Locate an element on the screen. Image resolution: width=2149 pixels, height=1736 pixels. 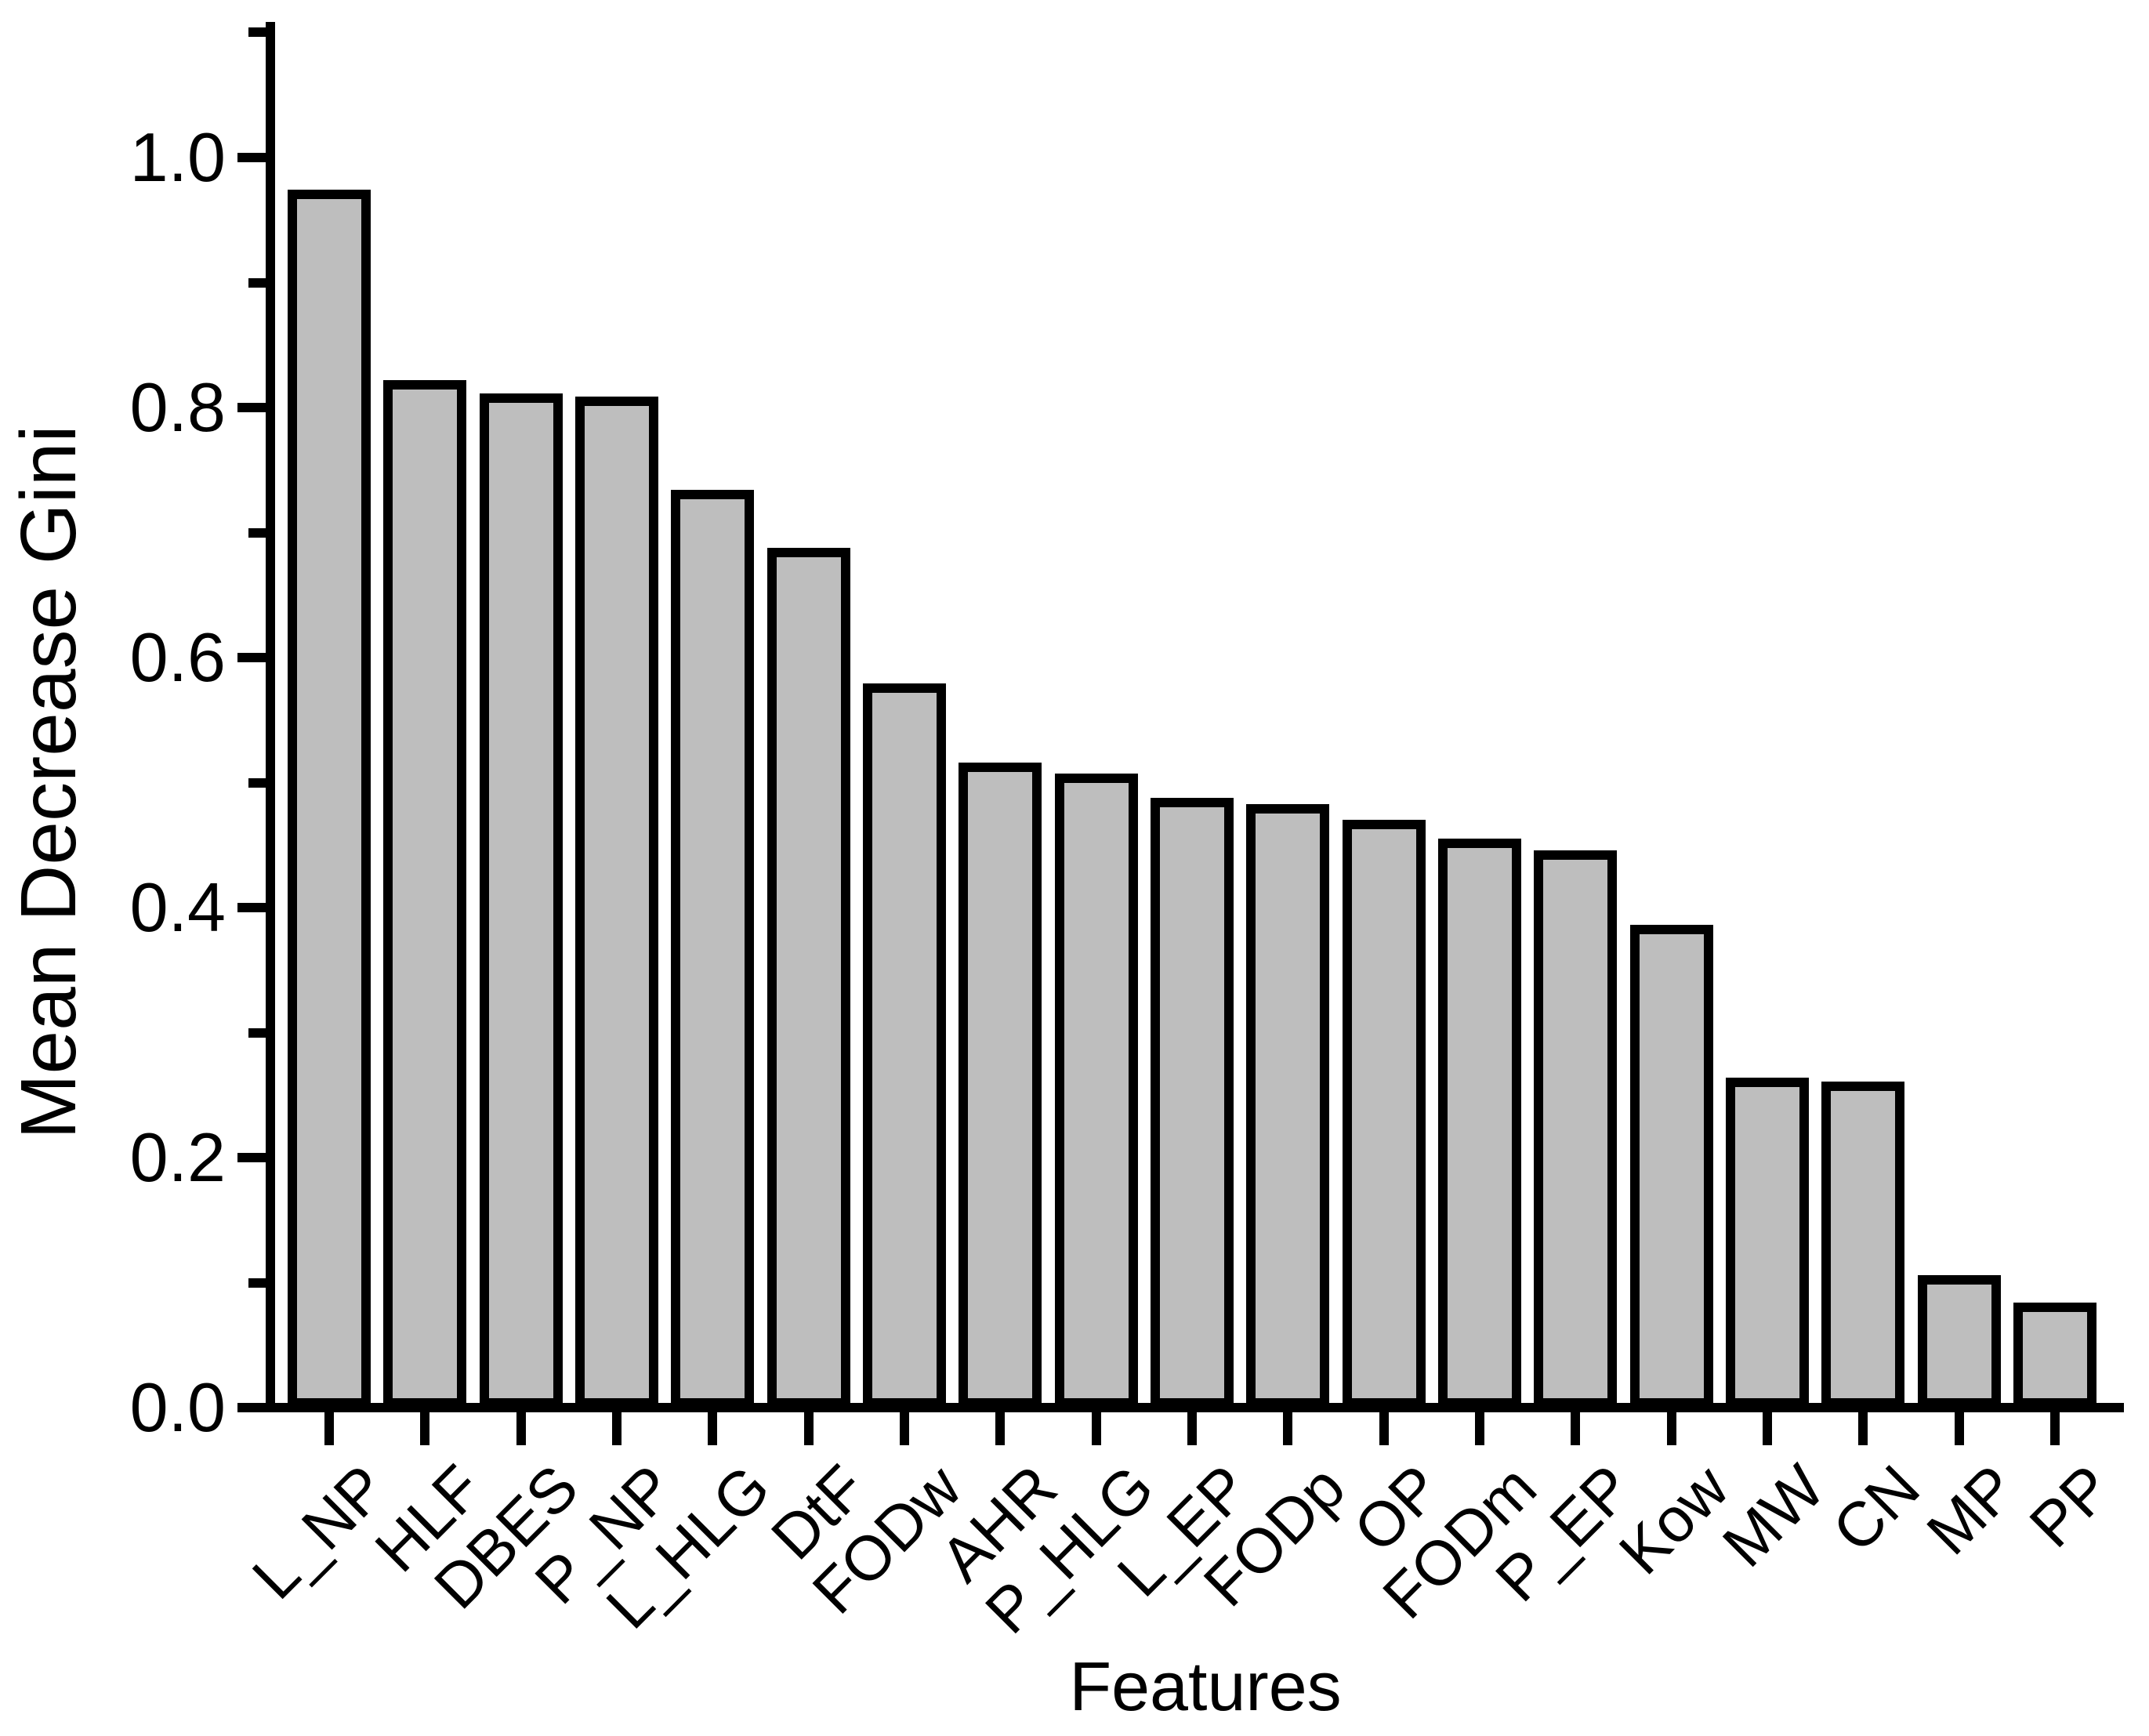
bar-CN is located at coordinates (1862, 1245).